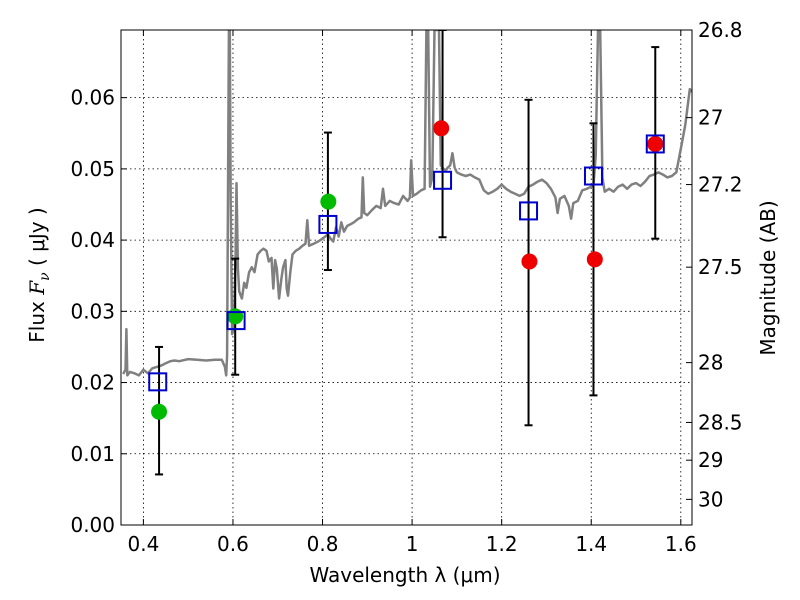 The image size is (800, 600). Describe the element at coordinates (720, 185) in the screenshot. I see `right-tick-label: 27.2` at that location.